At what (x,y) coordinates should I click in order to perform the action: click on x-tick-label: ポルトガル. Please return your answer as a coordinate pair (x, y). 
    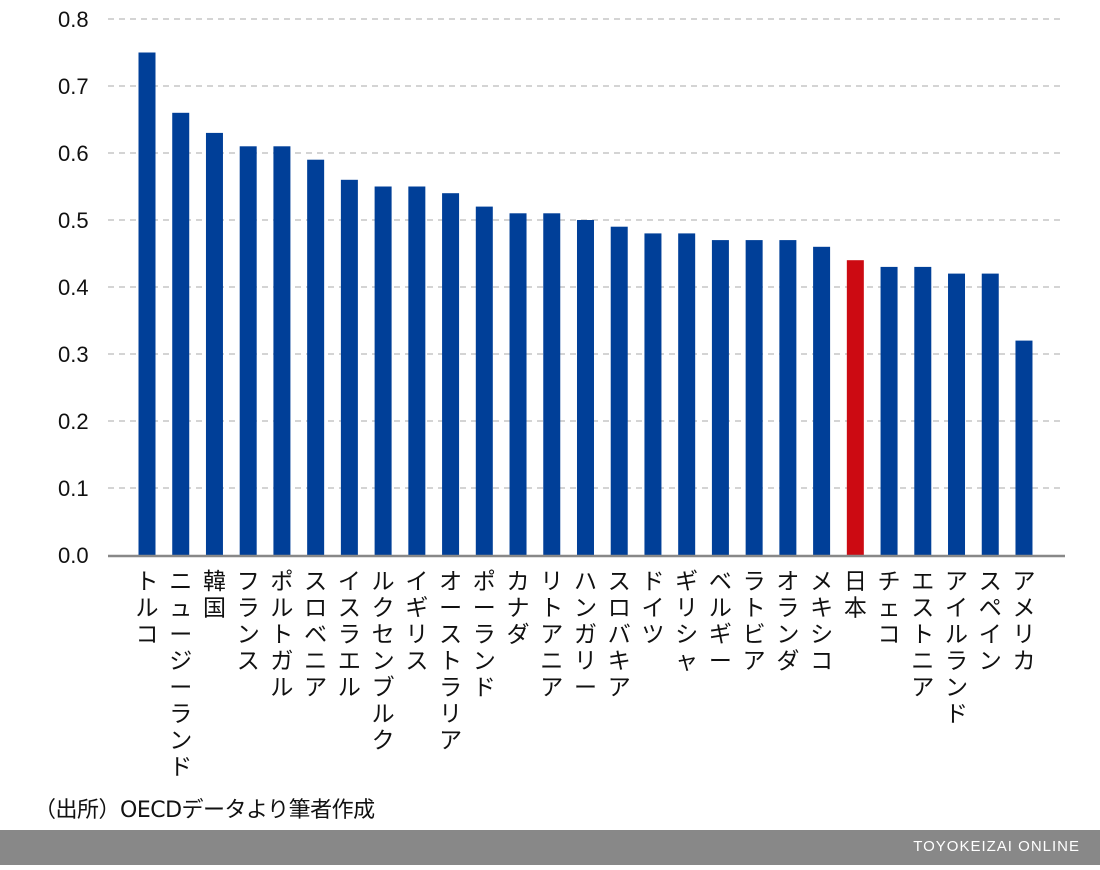
    Looking at the image, I should click on (281, 635).